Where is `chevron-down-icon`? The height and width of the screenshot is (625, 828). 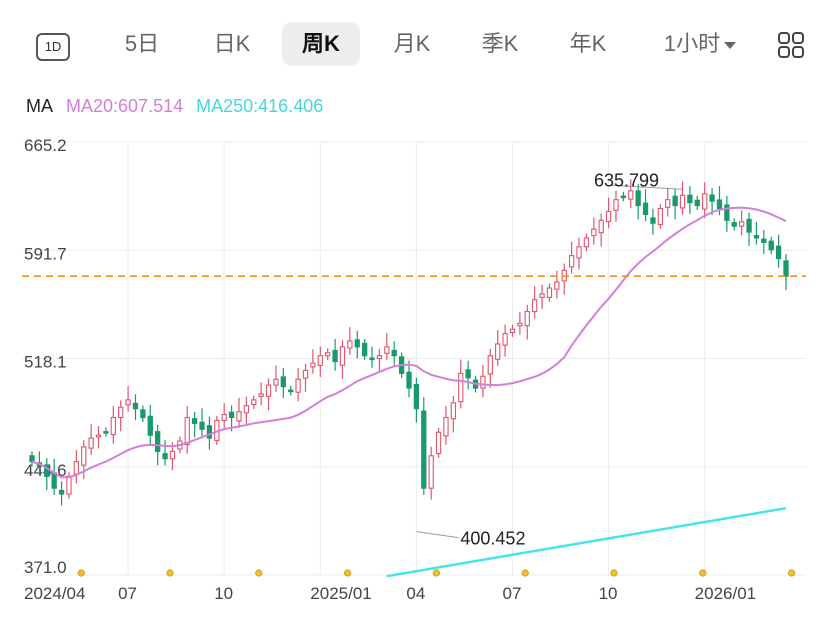
chevron-down-icon is located at coordinates (730, 45).